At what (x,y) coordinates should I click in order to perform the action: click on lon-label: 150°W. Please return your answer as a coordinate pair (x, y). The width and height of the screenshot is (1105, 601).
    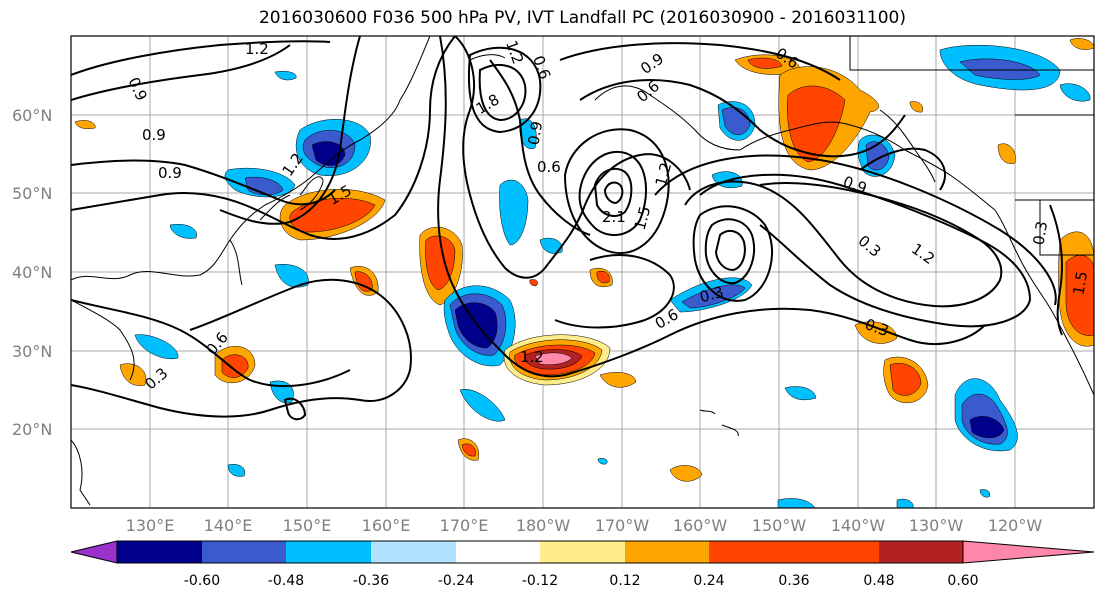
    Looking at the image, I should click on (779, 525).